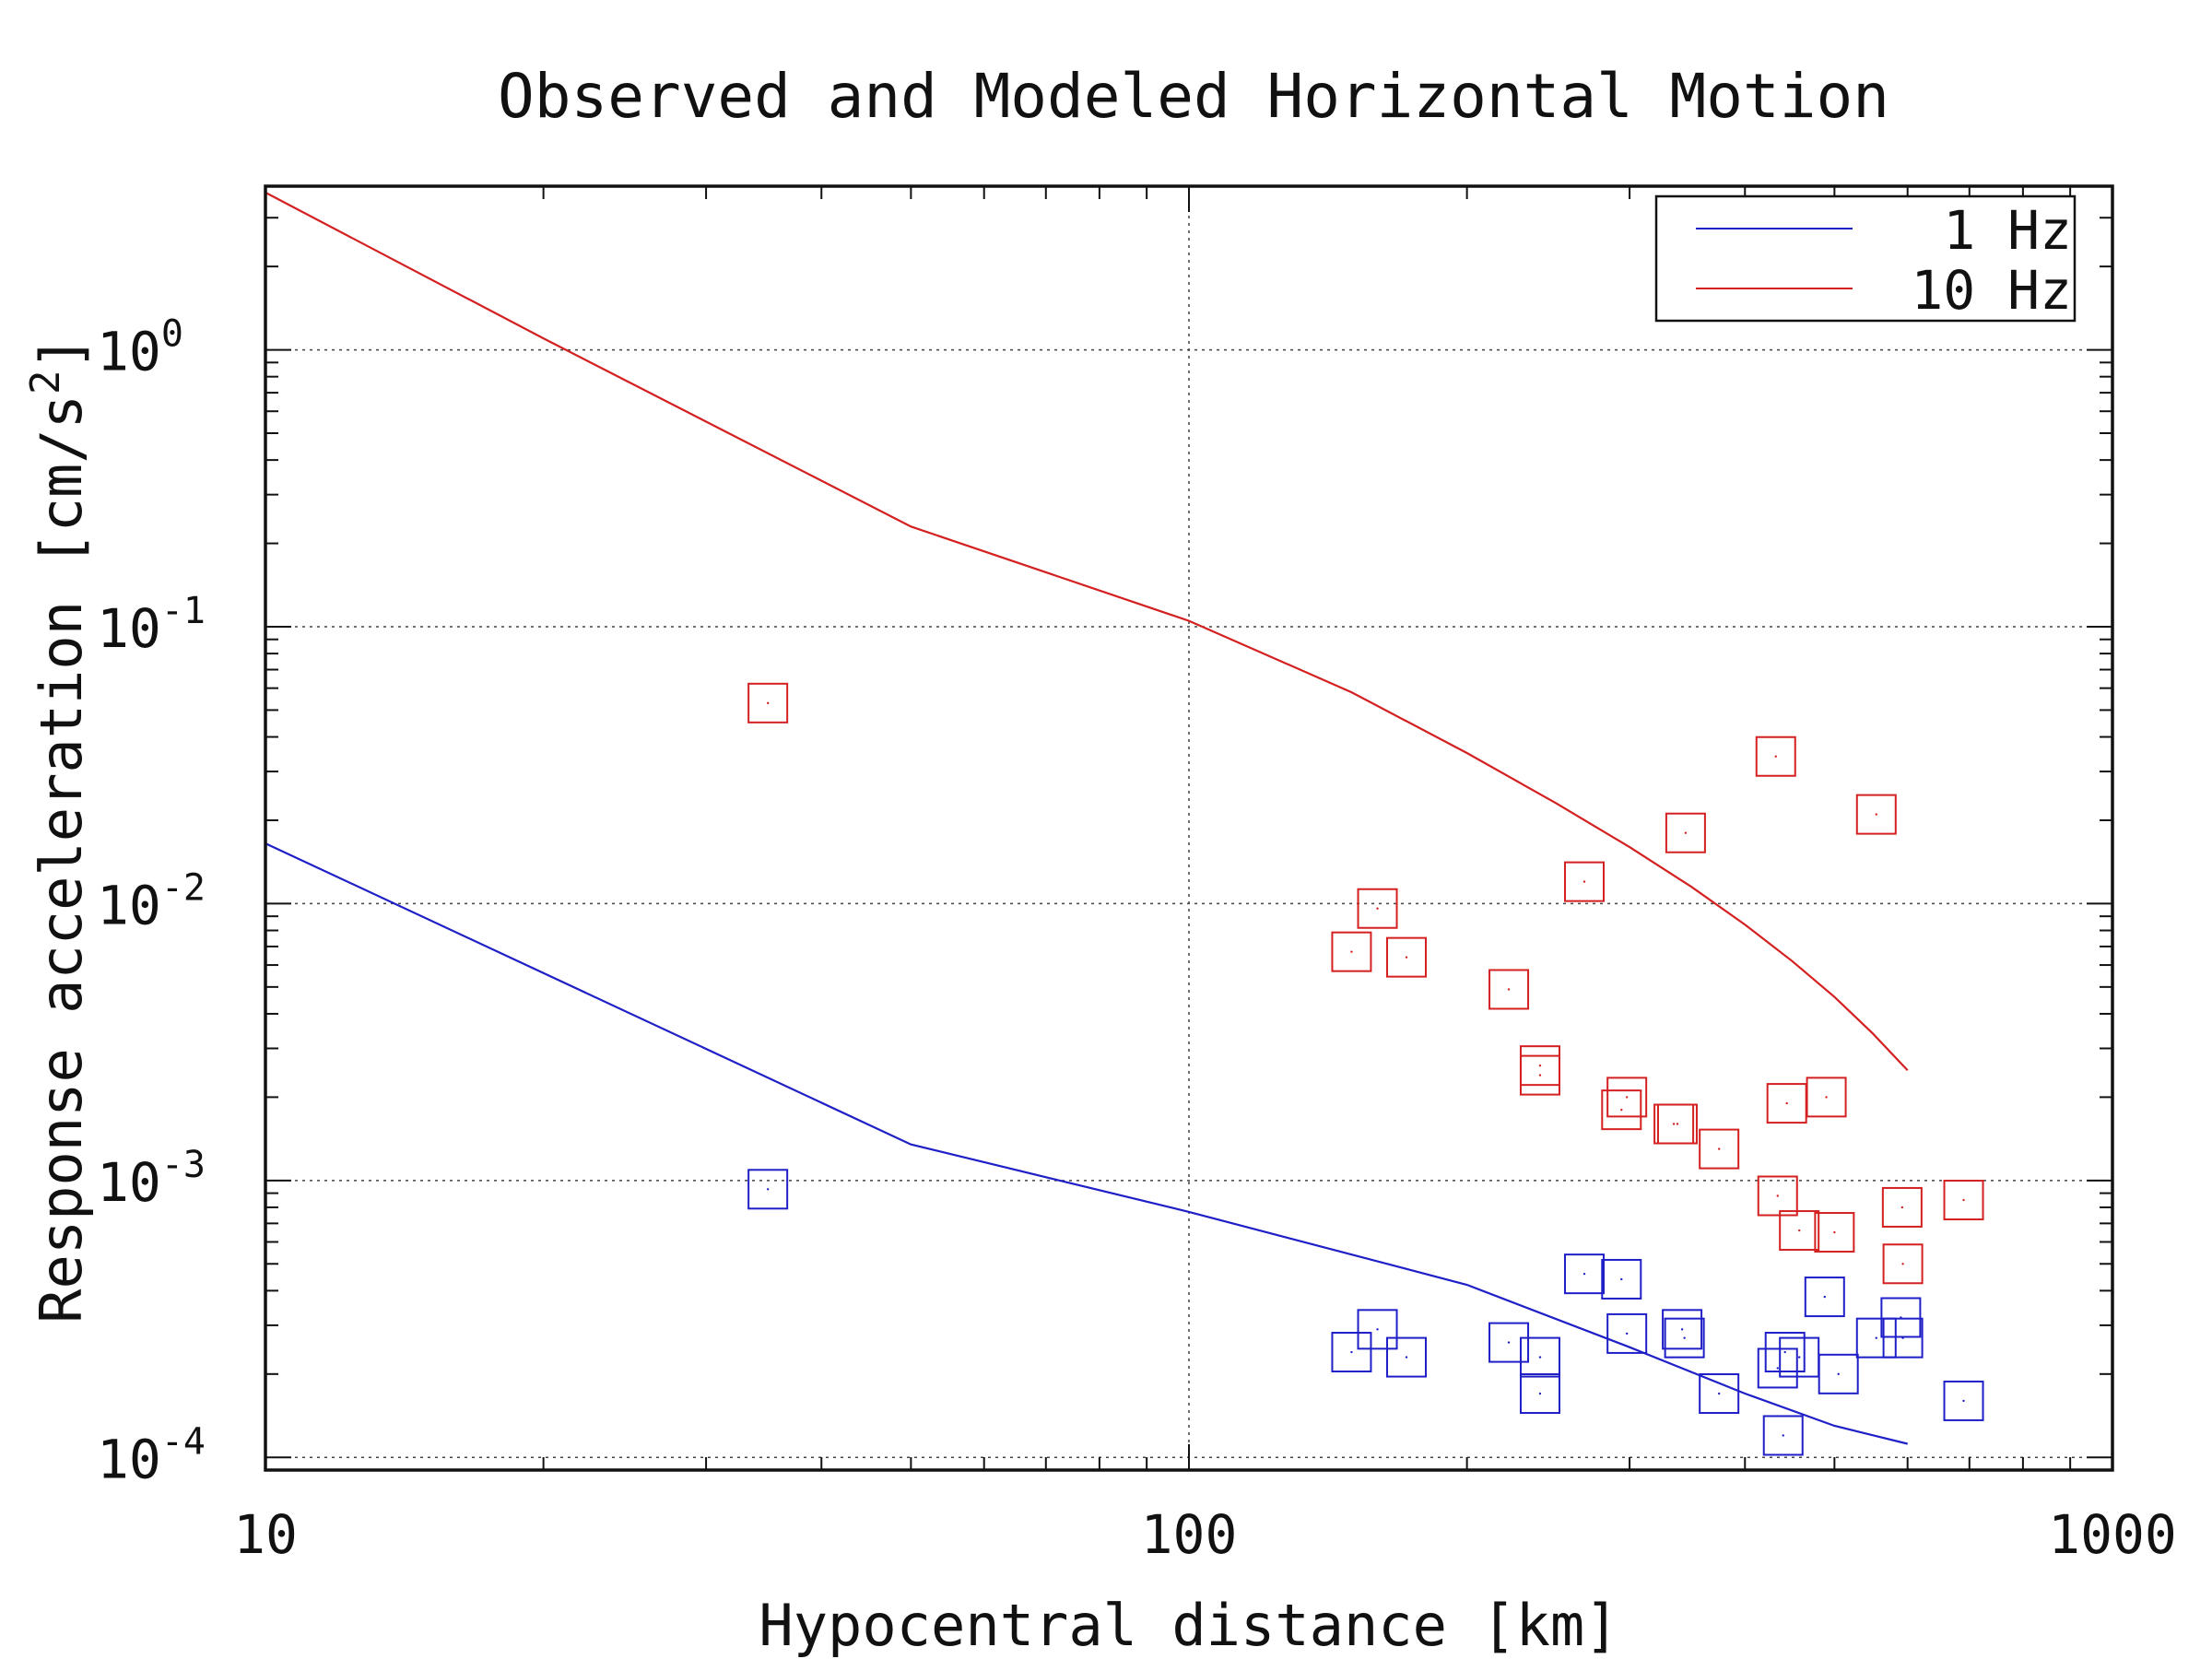  Describe the element at coordinates (151, 625) in the screenshot. I see `y-tick-label: 10⁻¹` at that location.